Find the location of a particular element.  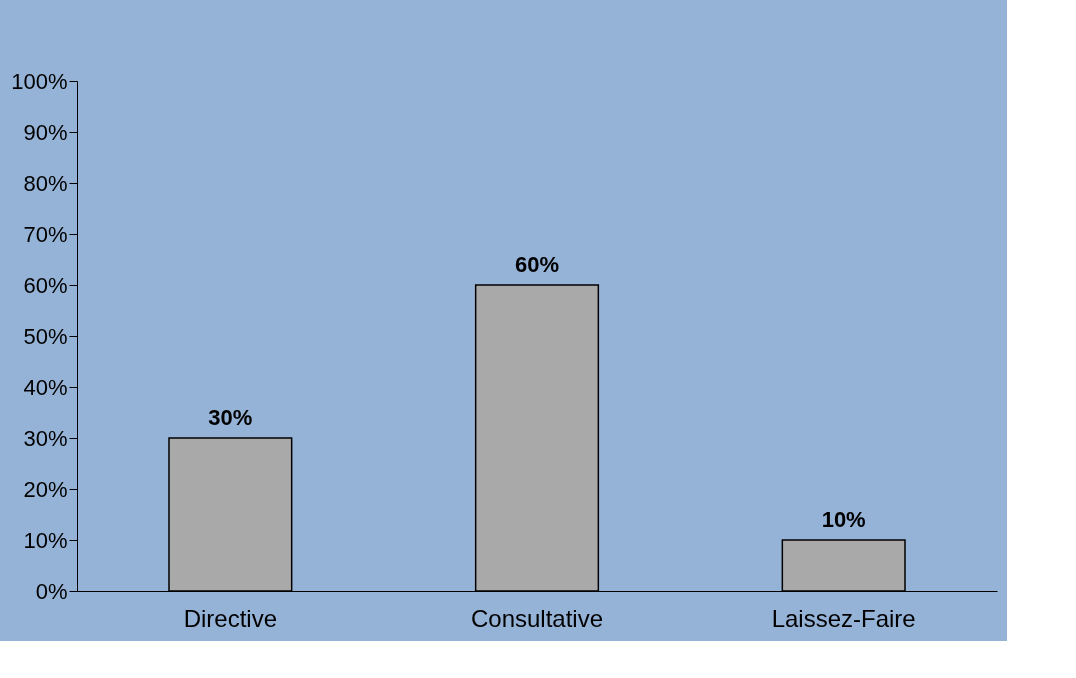

y-tick-label: 0% is located at coordinates (51, 591).